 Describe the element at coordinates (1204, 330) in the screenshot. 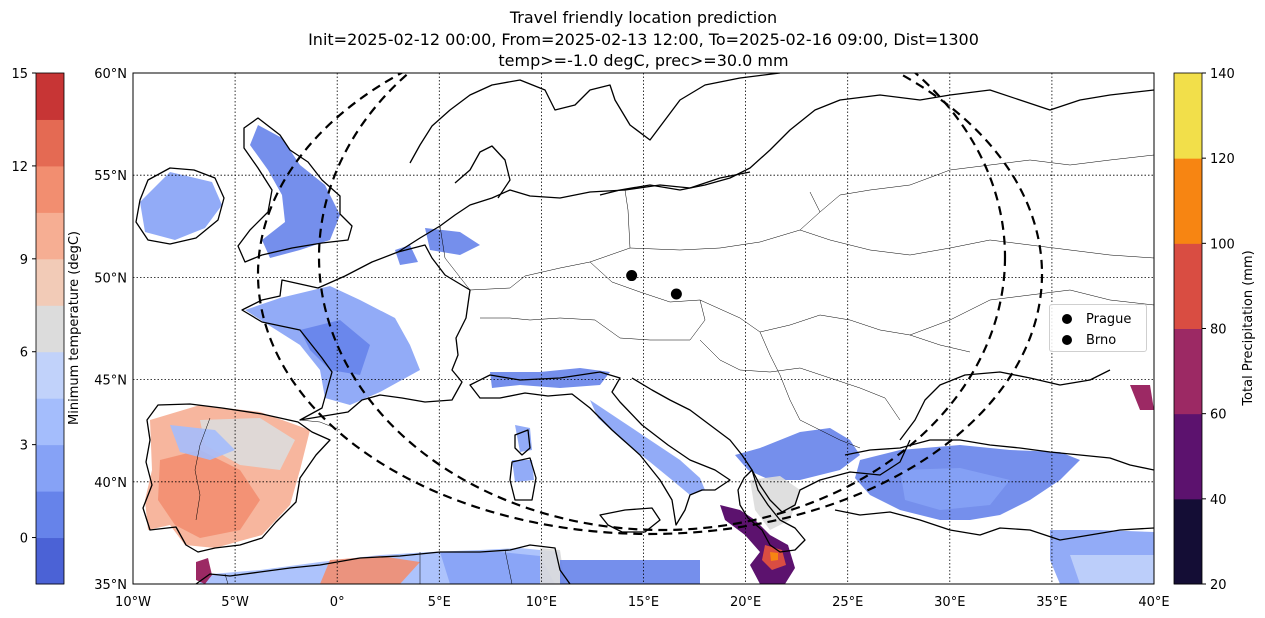

I see `precipitation-colorbar: 20 40 60 80 100 120 140` at that location.